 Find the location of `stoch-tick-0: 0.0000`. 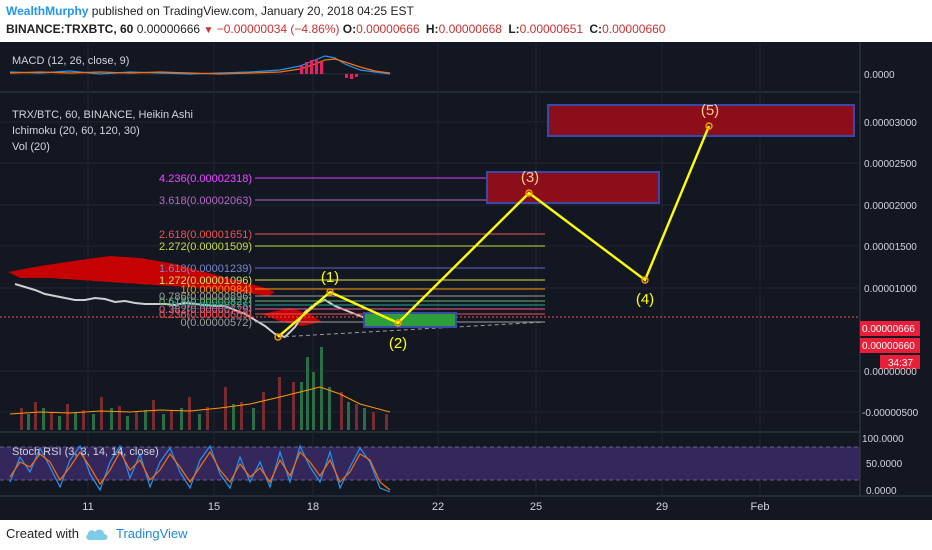

stoch-tick-0: 0.0000 is located at coordinates (881, 491).